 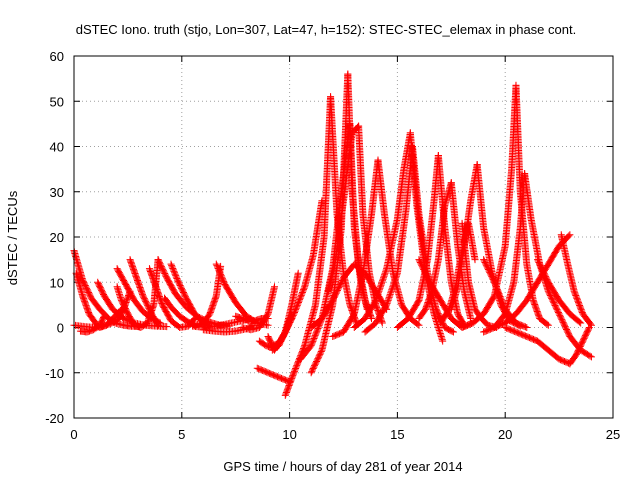 What do you see at coordinates (397, 434) in the screenshot?
I see `x-tick-label: 15` at bounding box center [397, 434].